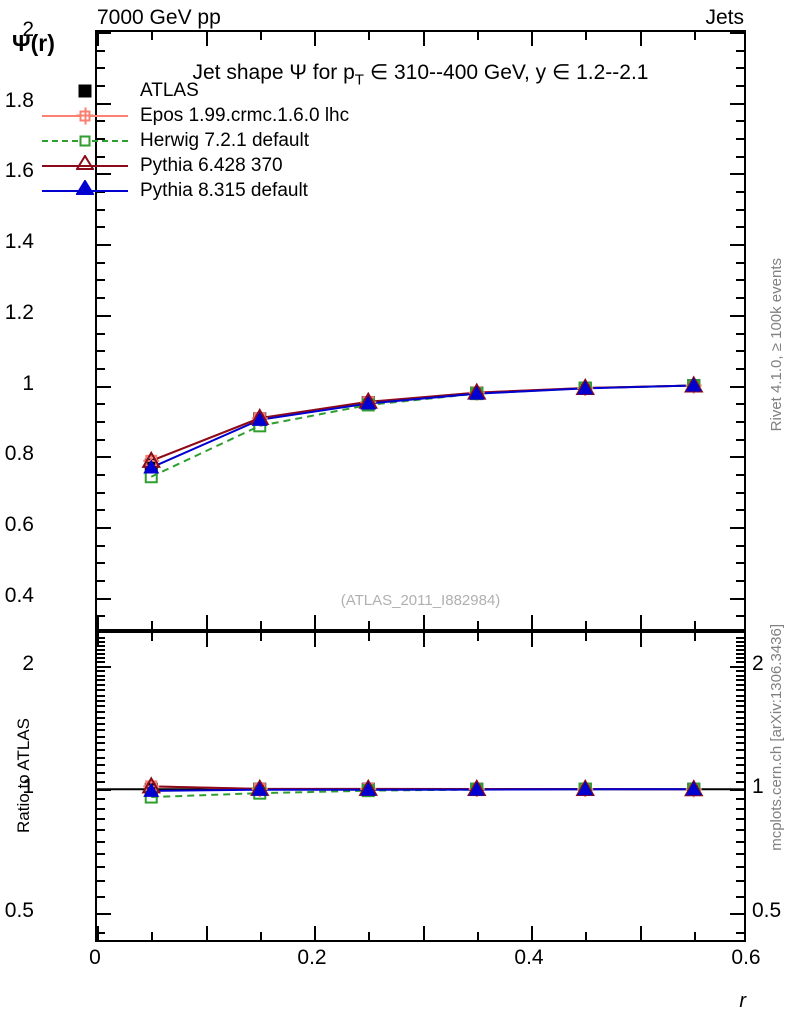 This screenshot has width=786, height=1024. Describe the element at coordinates (420, 600) in the screenshot. I see `analysis-id-watermark: (ATLAS_2011_I882984)` at that location.